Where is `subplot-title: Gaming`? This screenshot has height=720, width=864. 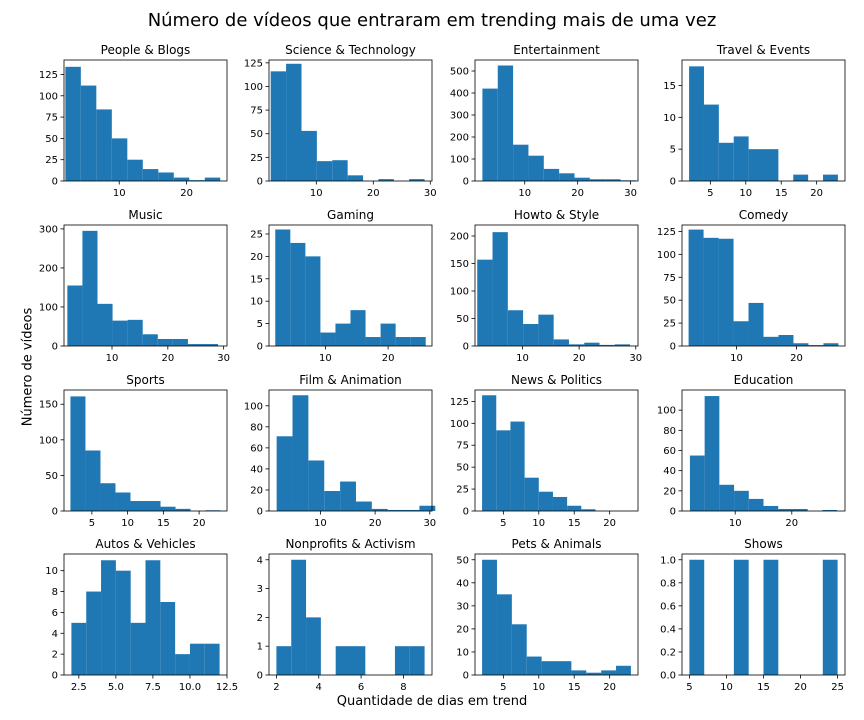
subplot-title: Gaming is located at coordinates (350, 215).